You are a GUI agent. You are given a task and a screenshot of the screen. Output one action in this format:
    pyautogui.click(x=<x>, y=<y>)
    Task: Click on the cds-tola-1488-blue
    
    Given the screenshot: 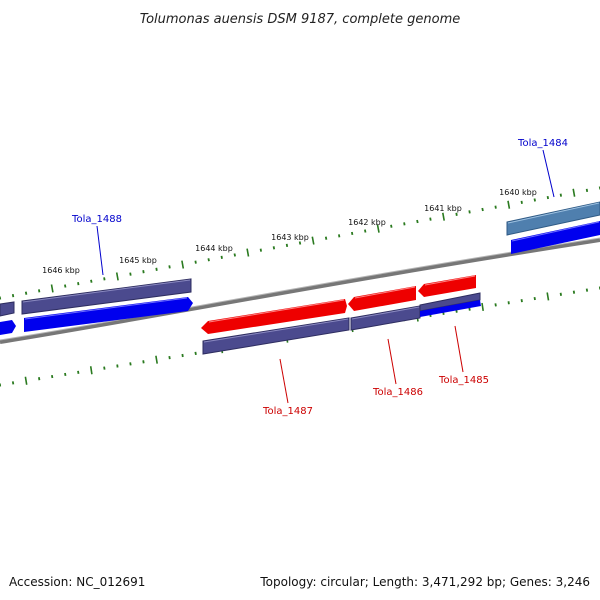 What is the action you would take?
    pyautogui.click(x=108, y=314)
    